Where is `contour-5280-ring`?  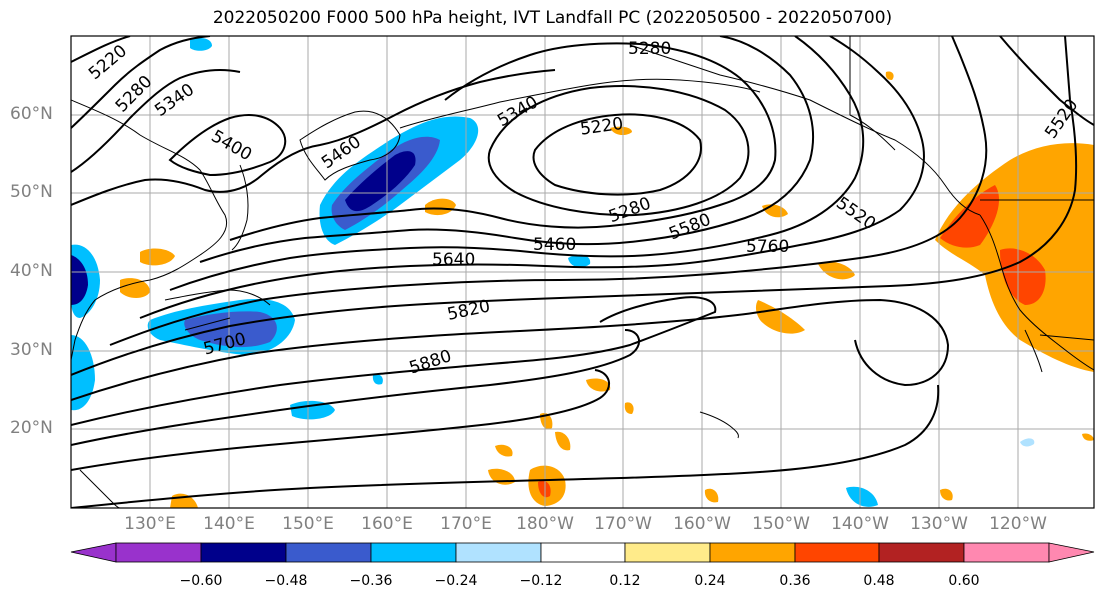
contour-5280-ring is located at coordinates (618, 151).